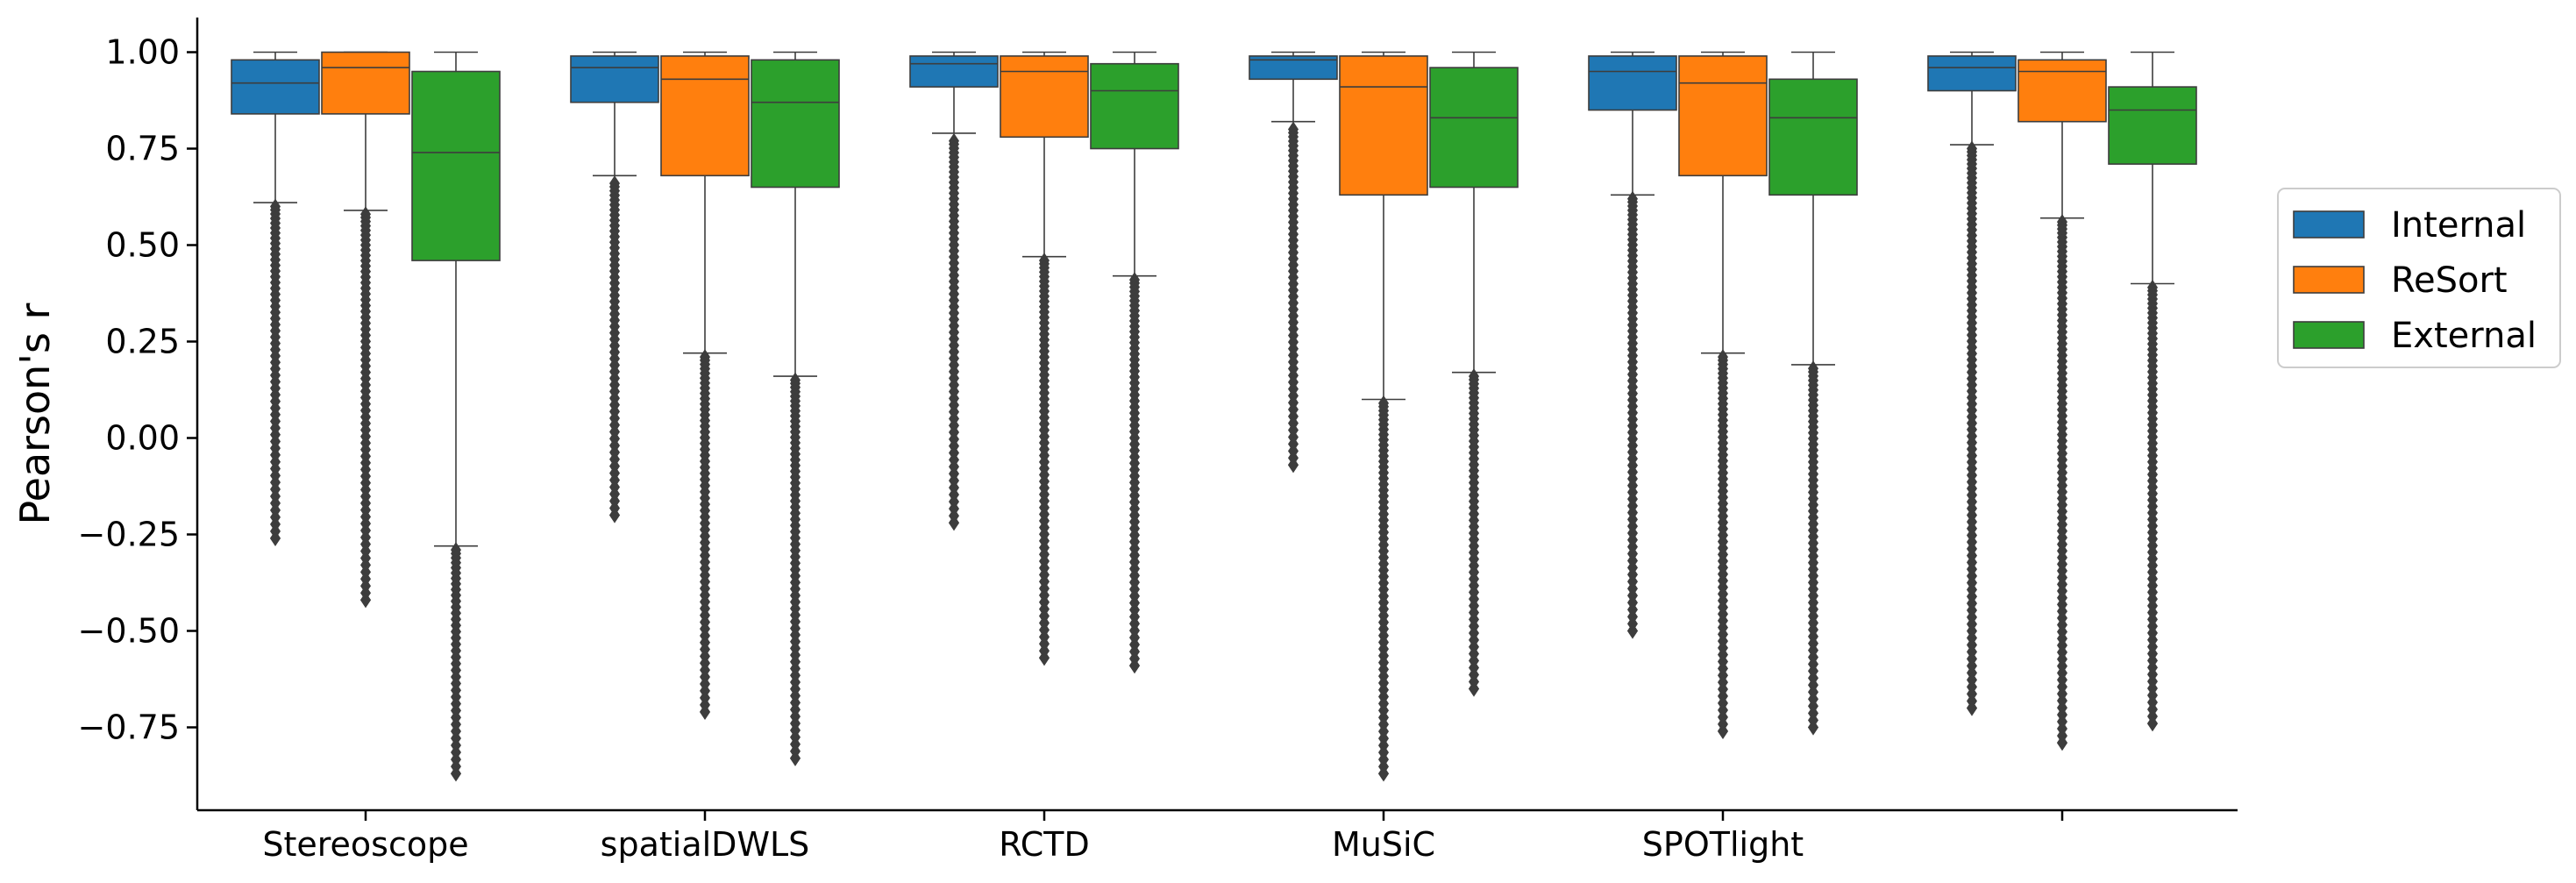 Image resolution: width=2576 pixels, height=883 pixels. What do you see at coordinates (129, 631) in the screenshot?
I see `y-tick-label: −0.50` at bounding box center [129, 631].